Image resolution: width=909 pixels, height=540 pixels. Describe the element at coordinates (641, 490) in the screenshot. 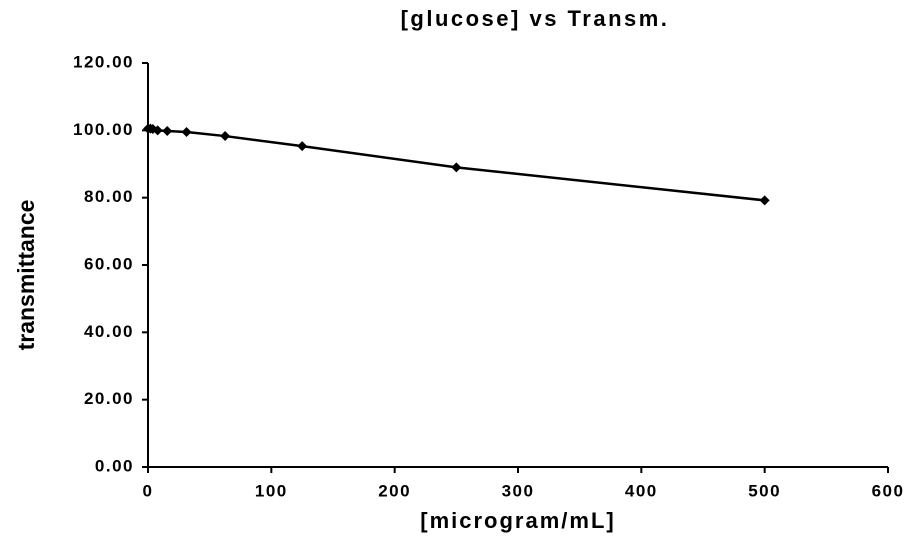

I see `x-tick-label: 400` at that location.